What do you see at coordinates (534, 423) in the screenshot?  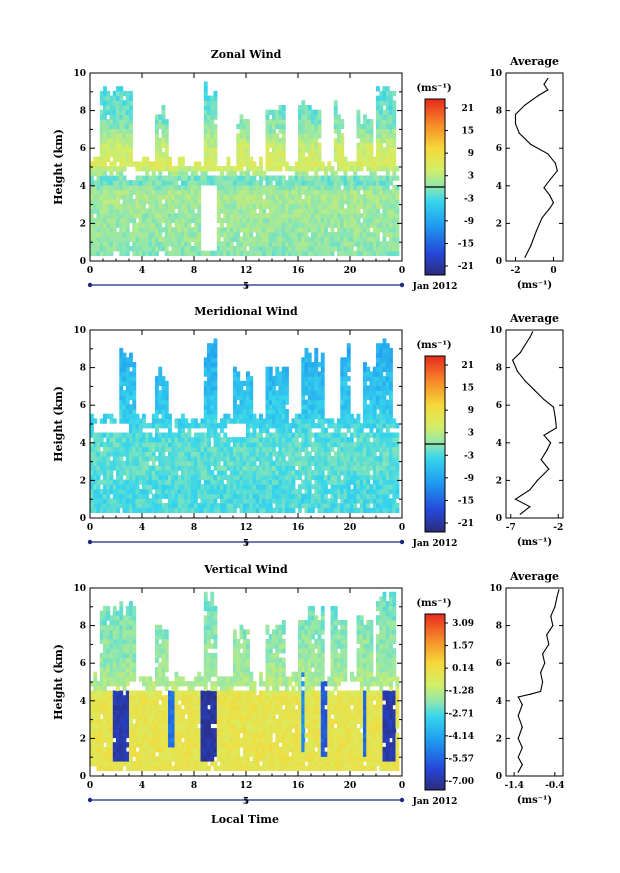 I see `average-profile-line` at bounding box center [534, 423].